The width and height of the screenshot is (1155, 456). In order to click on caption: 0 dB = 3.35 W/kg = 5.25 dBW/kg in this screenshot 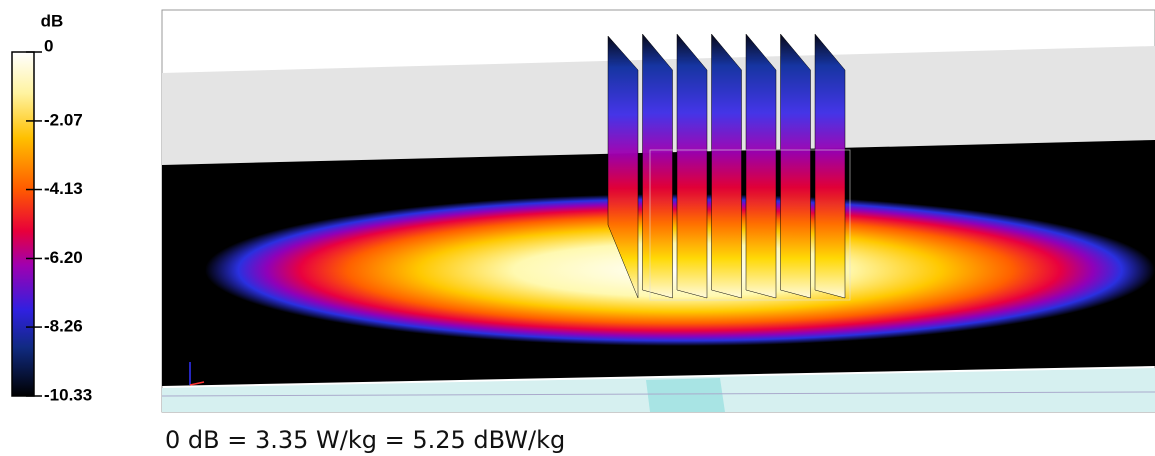, I will do `click(365, 440)`.